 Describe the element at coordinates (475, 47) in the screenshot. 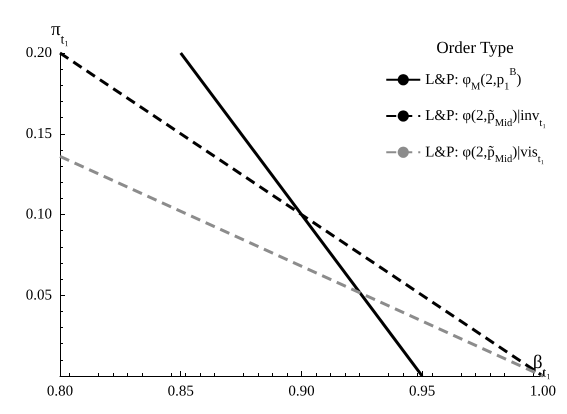

I see `legend-title: Order Type` at that location.